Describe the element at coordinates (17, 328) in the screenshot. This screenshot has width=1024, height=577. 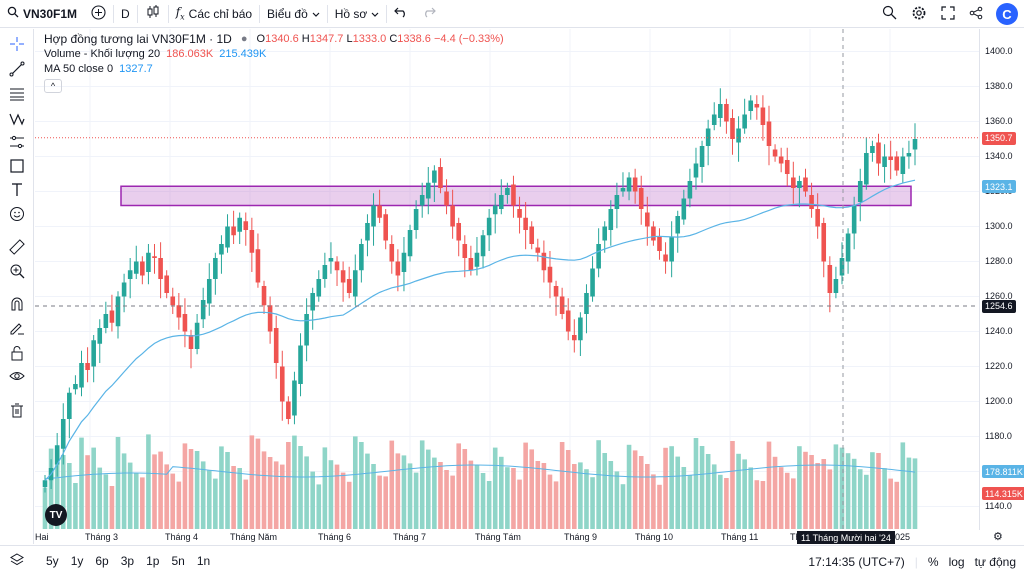
I see `stay-in-drawing-icon` at that location.